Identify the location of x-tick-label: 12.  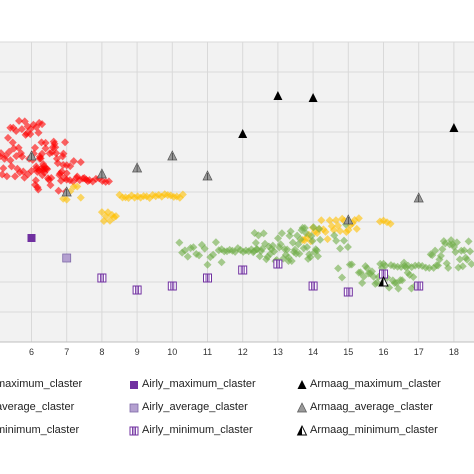
(243, 352).